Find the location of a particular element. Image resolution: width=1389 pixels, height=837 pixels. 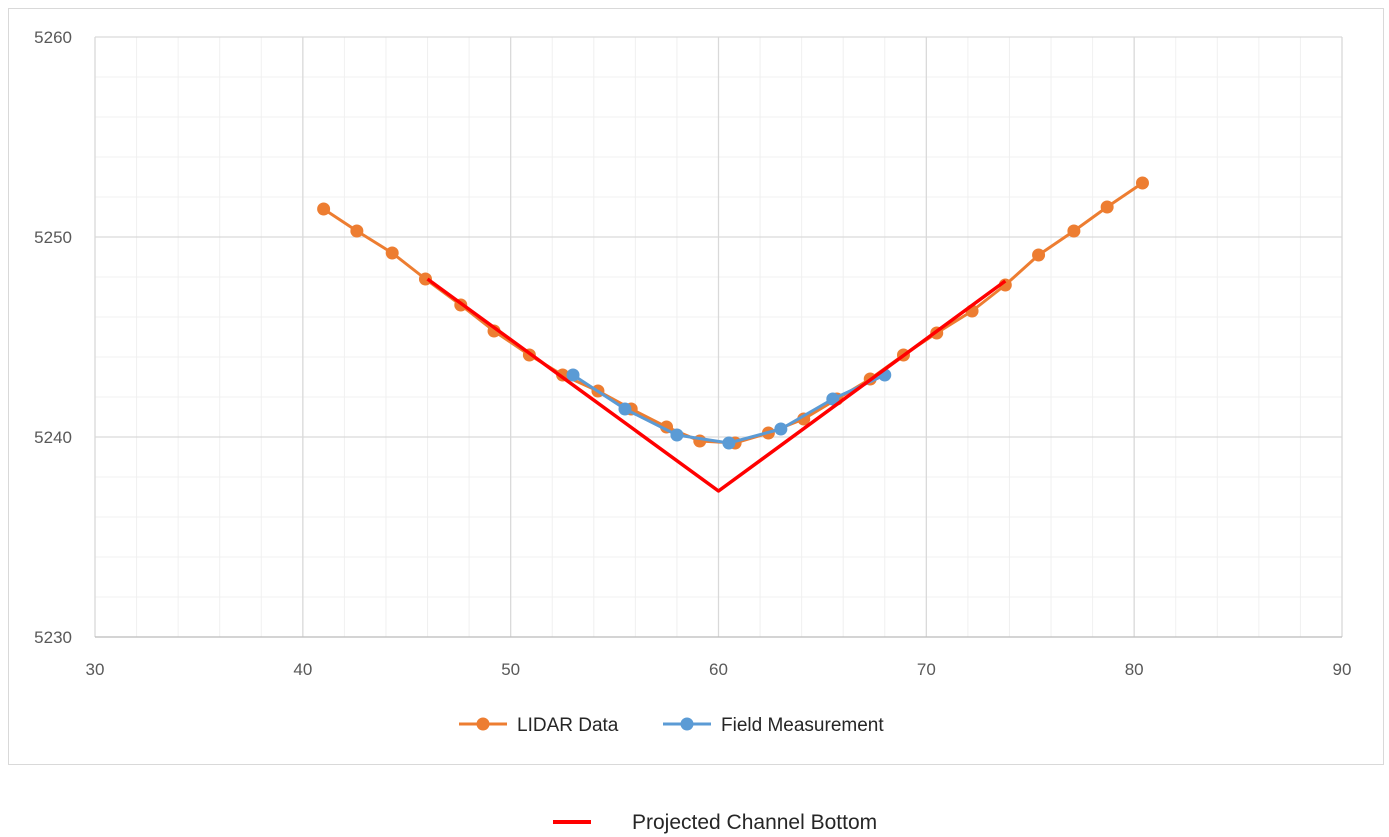

legend-item-field: Field Measurement is located at coordinates (773, 725).